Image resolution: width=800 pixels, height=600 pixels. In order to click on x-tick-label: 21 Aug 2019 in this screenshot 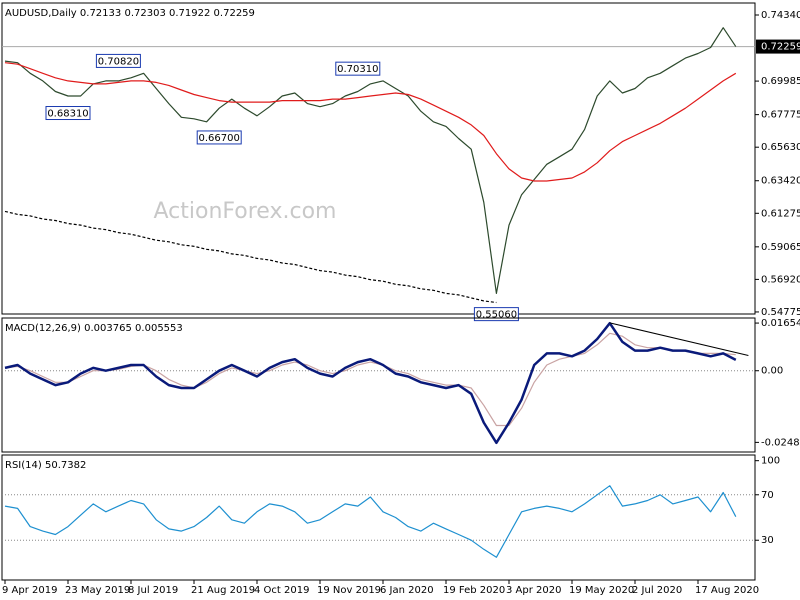, I will do `click(223, 590)`.